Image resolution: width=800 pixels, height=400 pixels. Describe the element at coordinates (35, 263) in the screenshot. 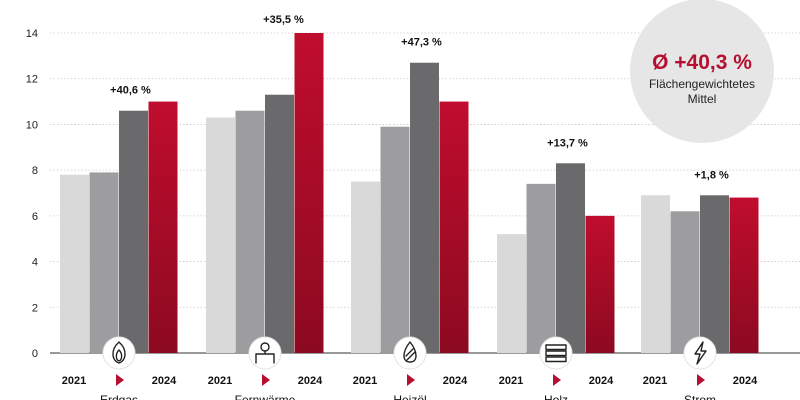

I see `y-tick-label: 4` at that location.